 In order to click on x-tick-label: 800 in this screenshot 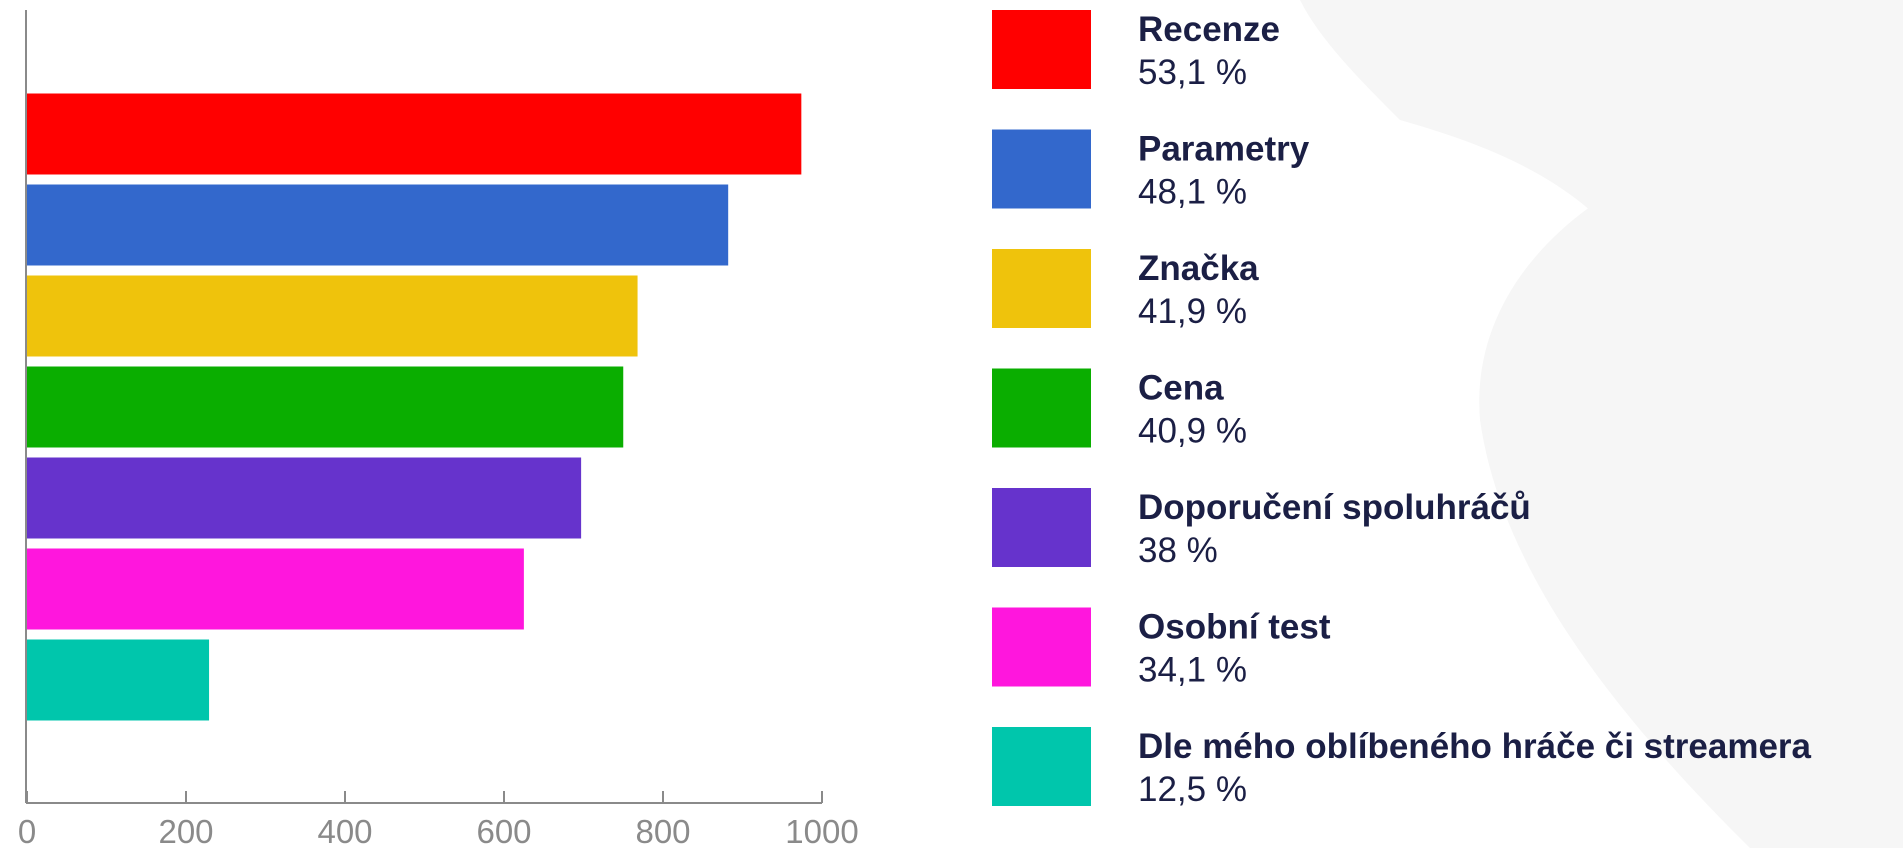, I will do `click(662, 830)`.